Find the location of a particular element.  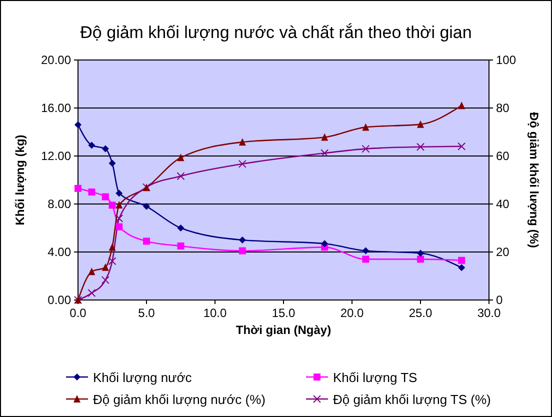

y-tick-label: 16.00 is located at coordinates (56, 108).